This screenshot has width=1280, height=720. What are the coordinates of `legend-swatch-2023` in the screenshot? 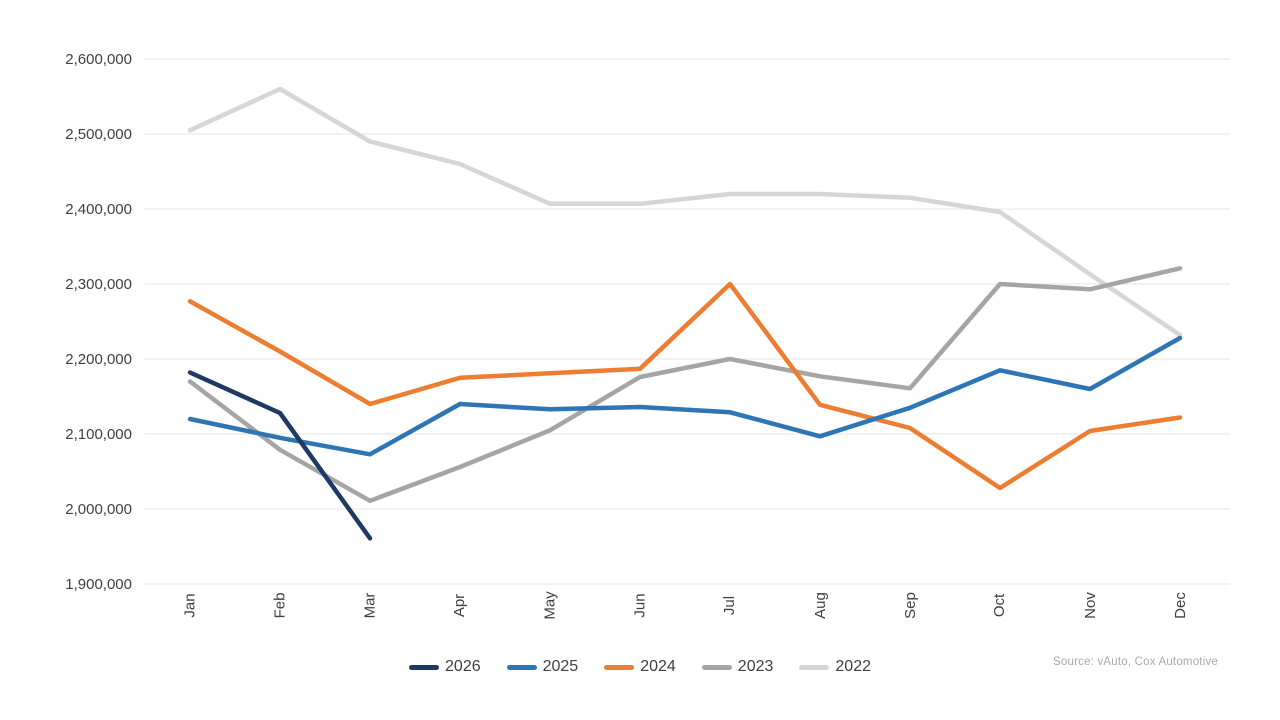 It's located at (716, 667).